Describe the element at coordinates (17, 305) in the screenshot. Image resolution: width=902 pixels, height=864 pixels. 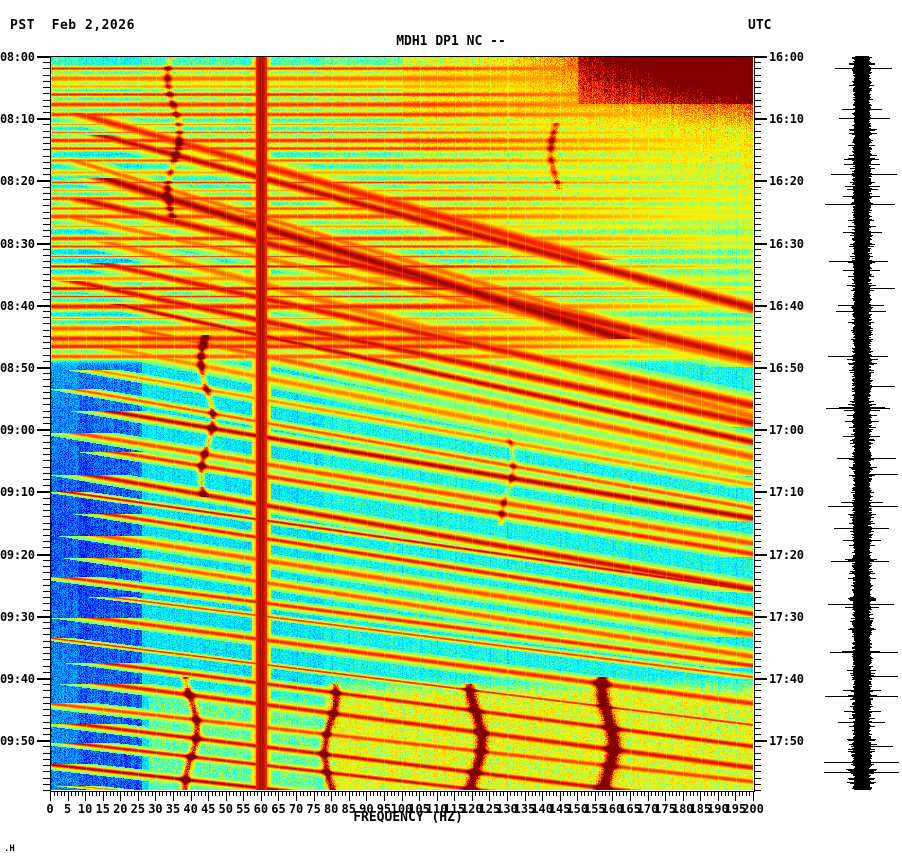
I see `pst-time-label: 08:40` at that location.